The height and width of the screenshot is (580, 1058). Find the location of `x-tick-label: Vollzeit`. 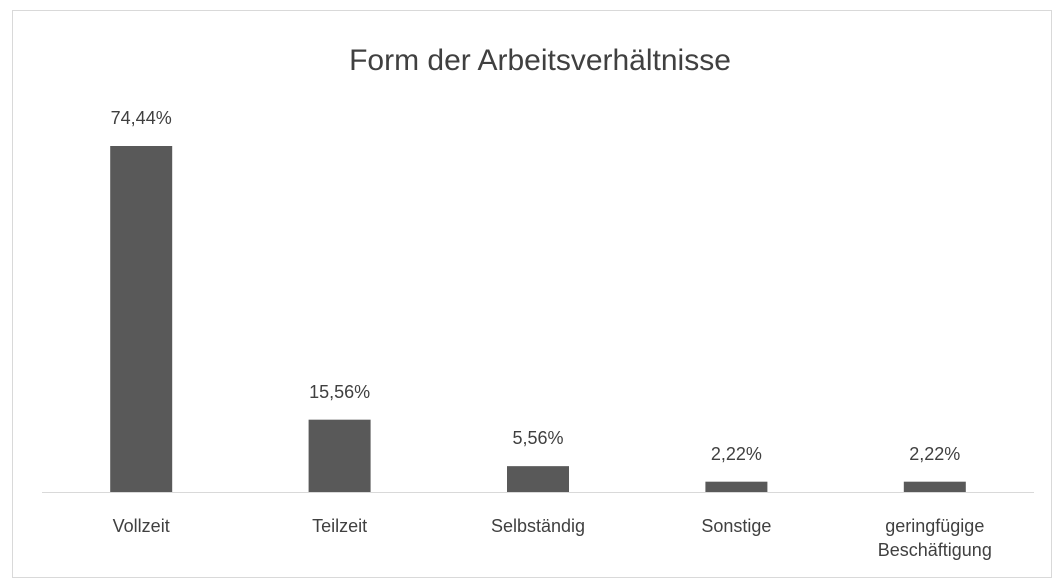

x-tick-label: Vollzeit is located at coordinates (141, 526).